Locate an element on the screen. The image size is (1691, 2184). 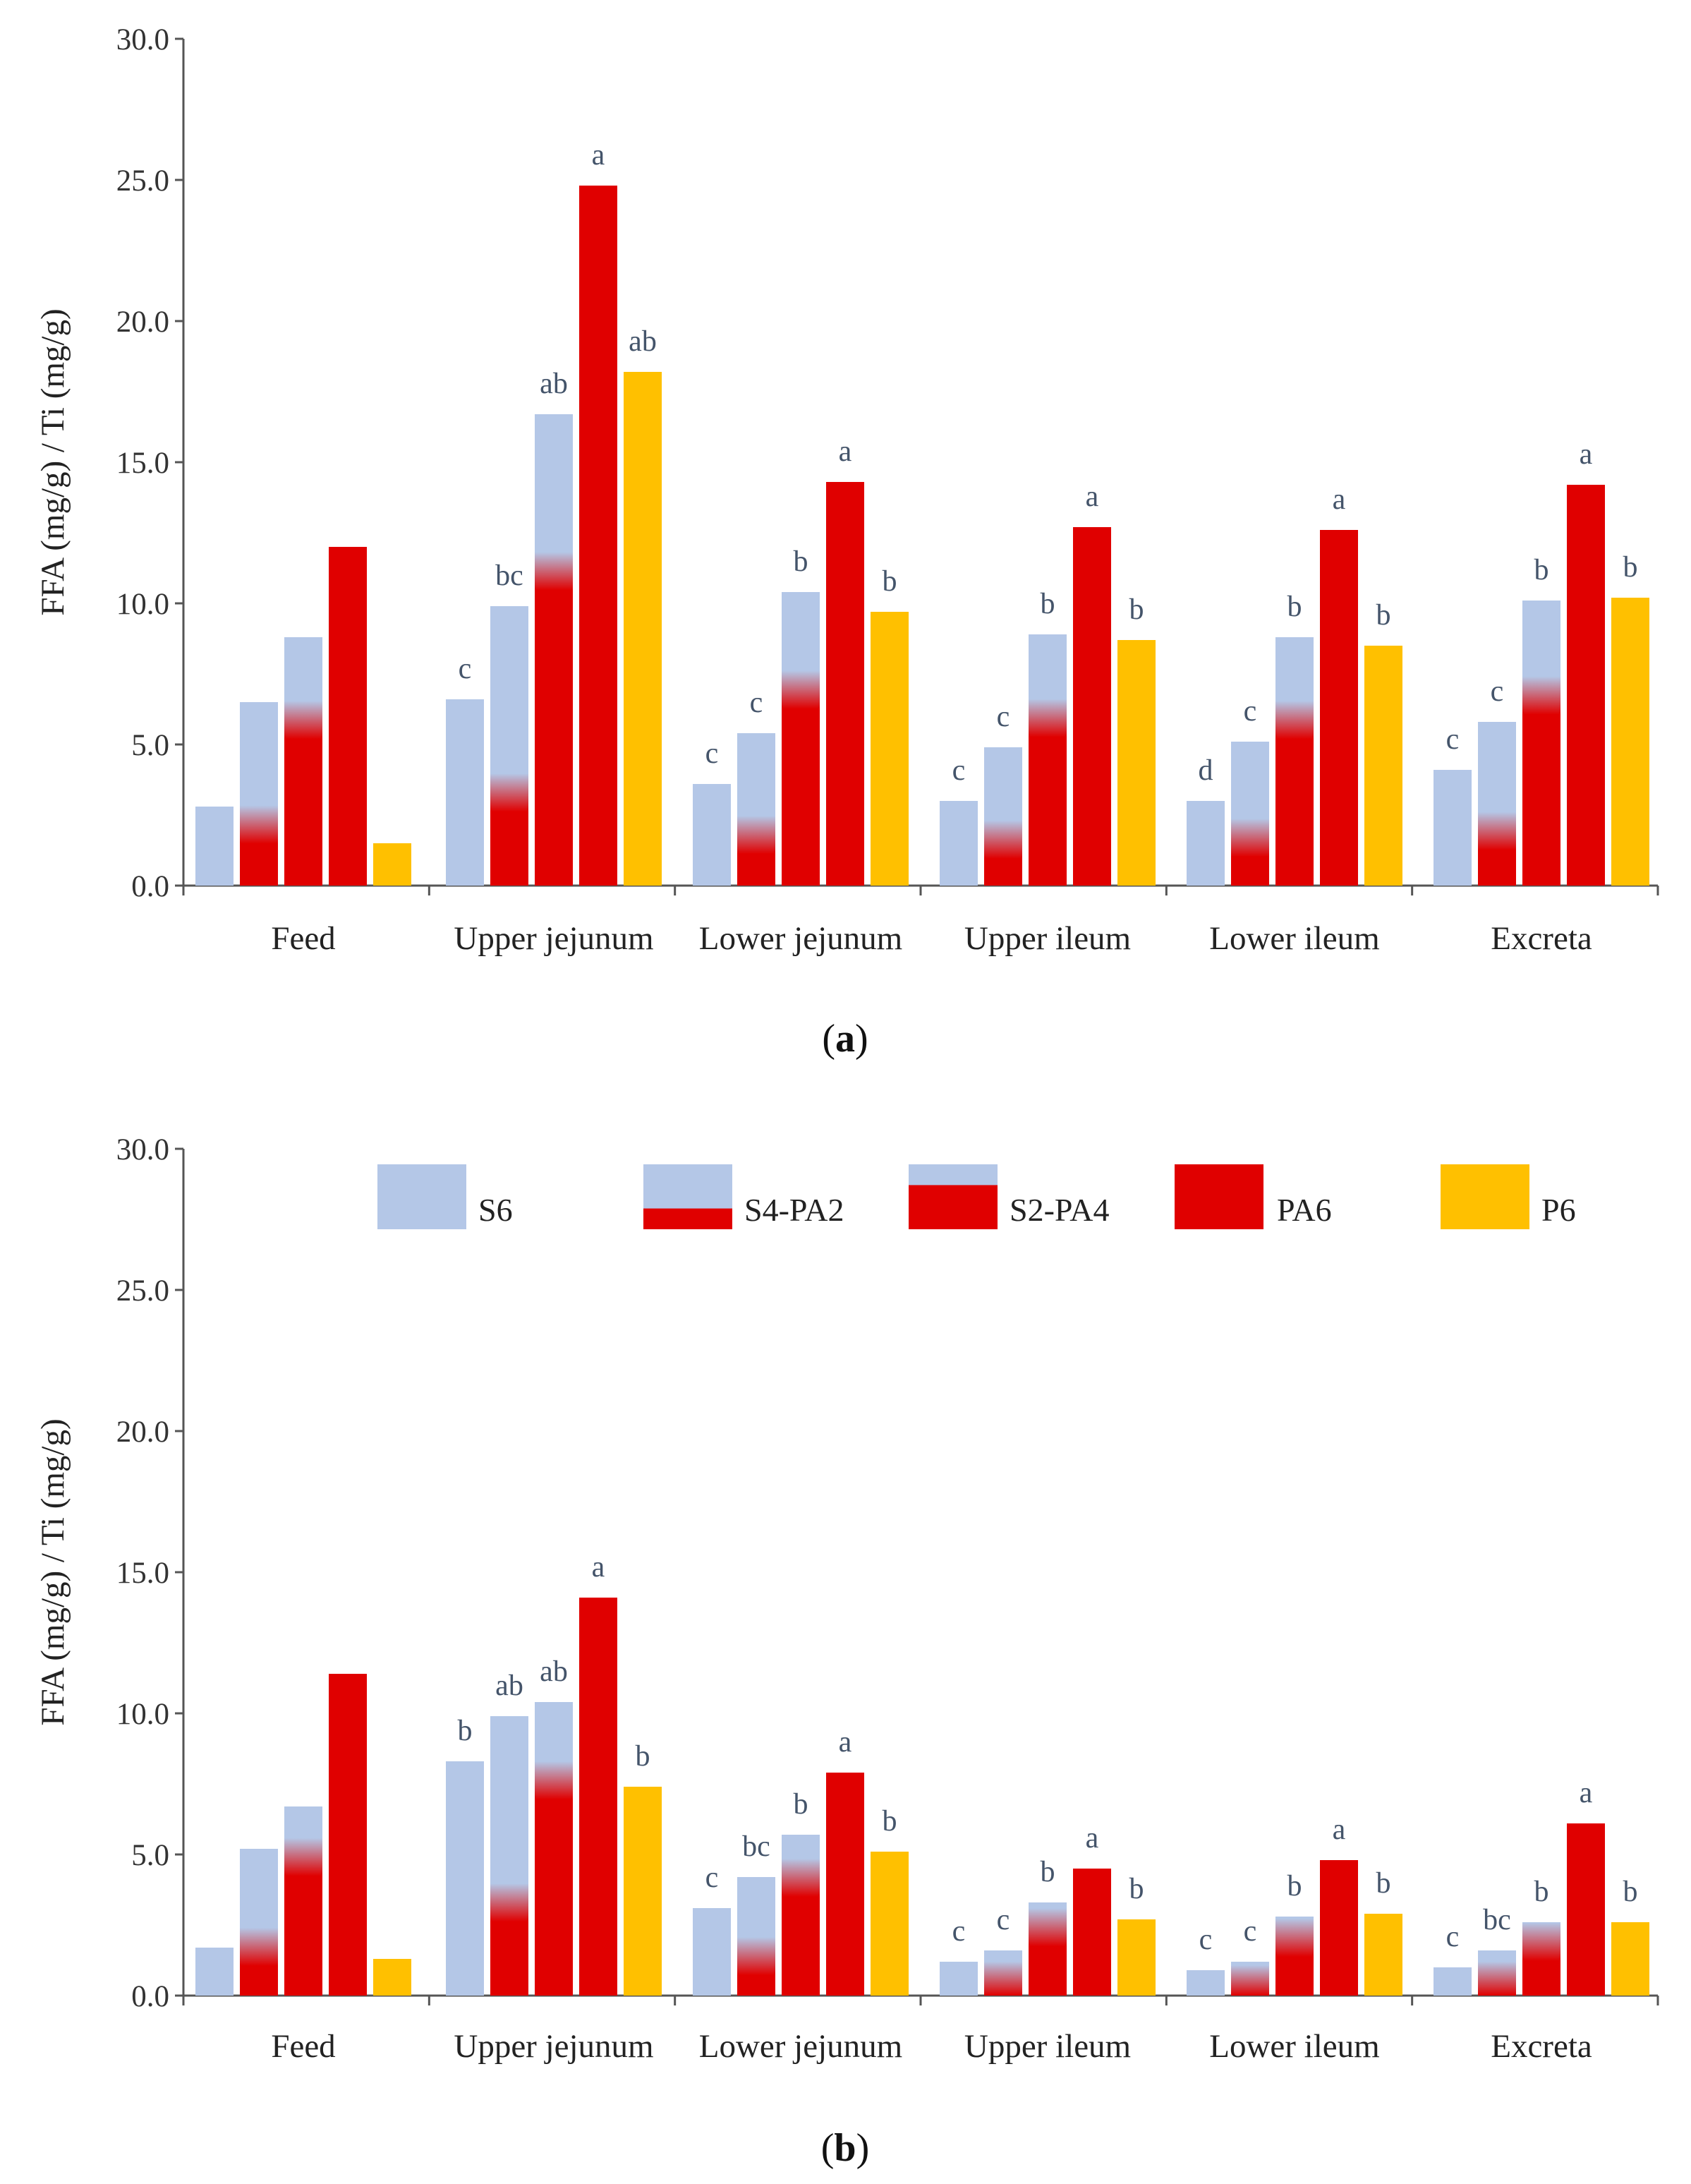
bar-s2-pa4-upper-ileum is located at coordinates (1048, 760).